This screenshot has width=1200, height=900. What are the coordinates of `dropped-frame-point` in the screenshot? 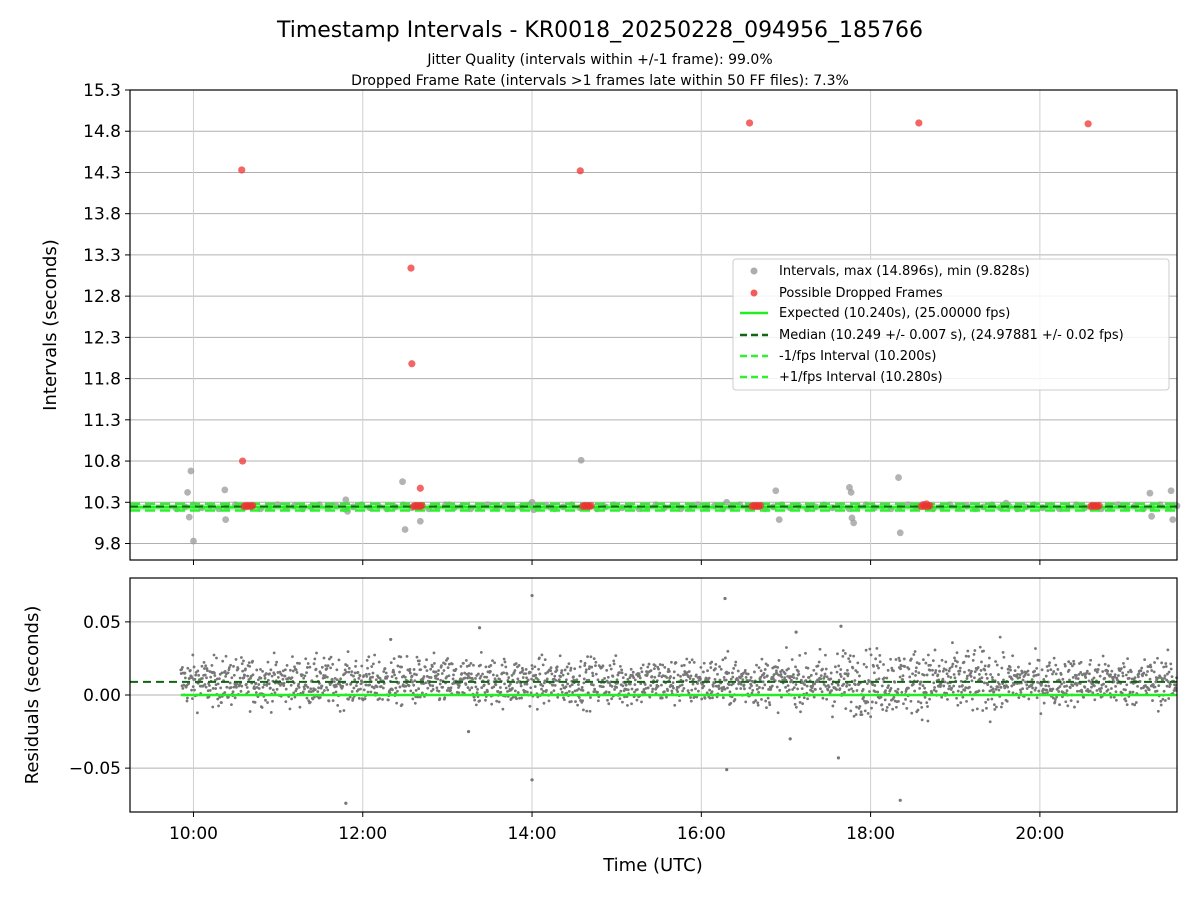 It's located at (242, 461).